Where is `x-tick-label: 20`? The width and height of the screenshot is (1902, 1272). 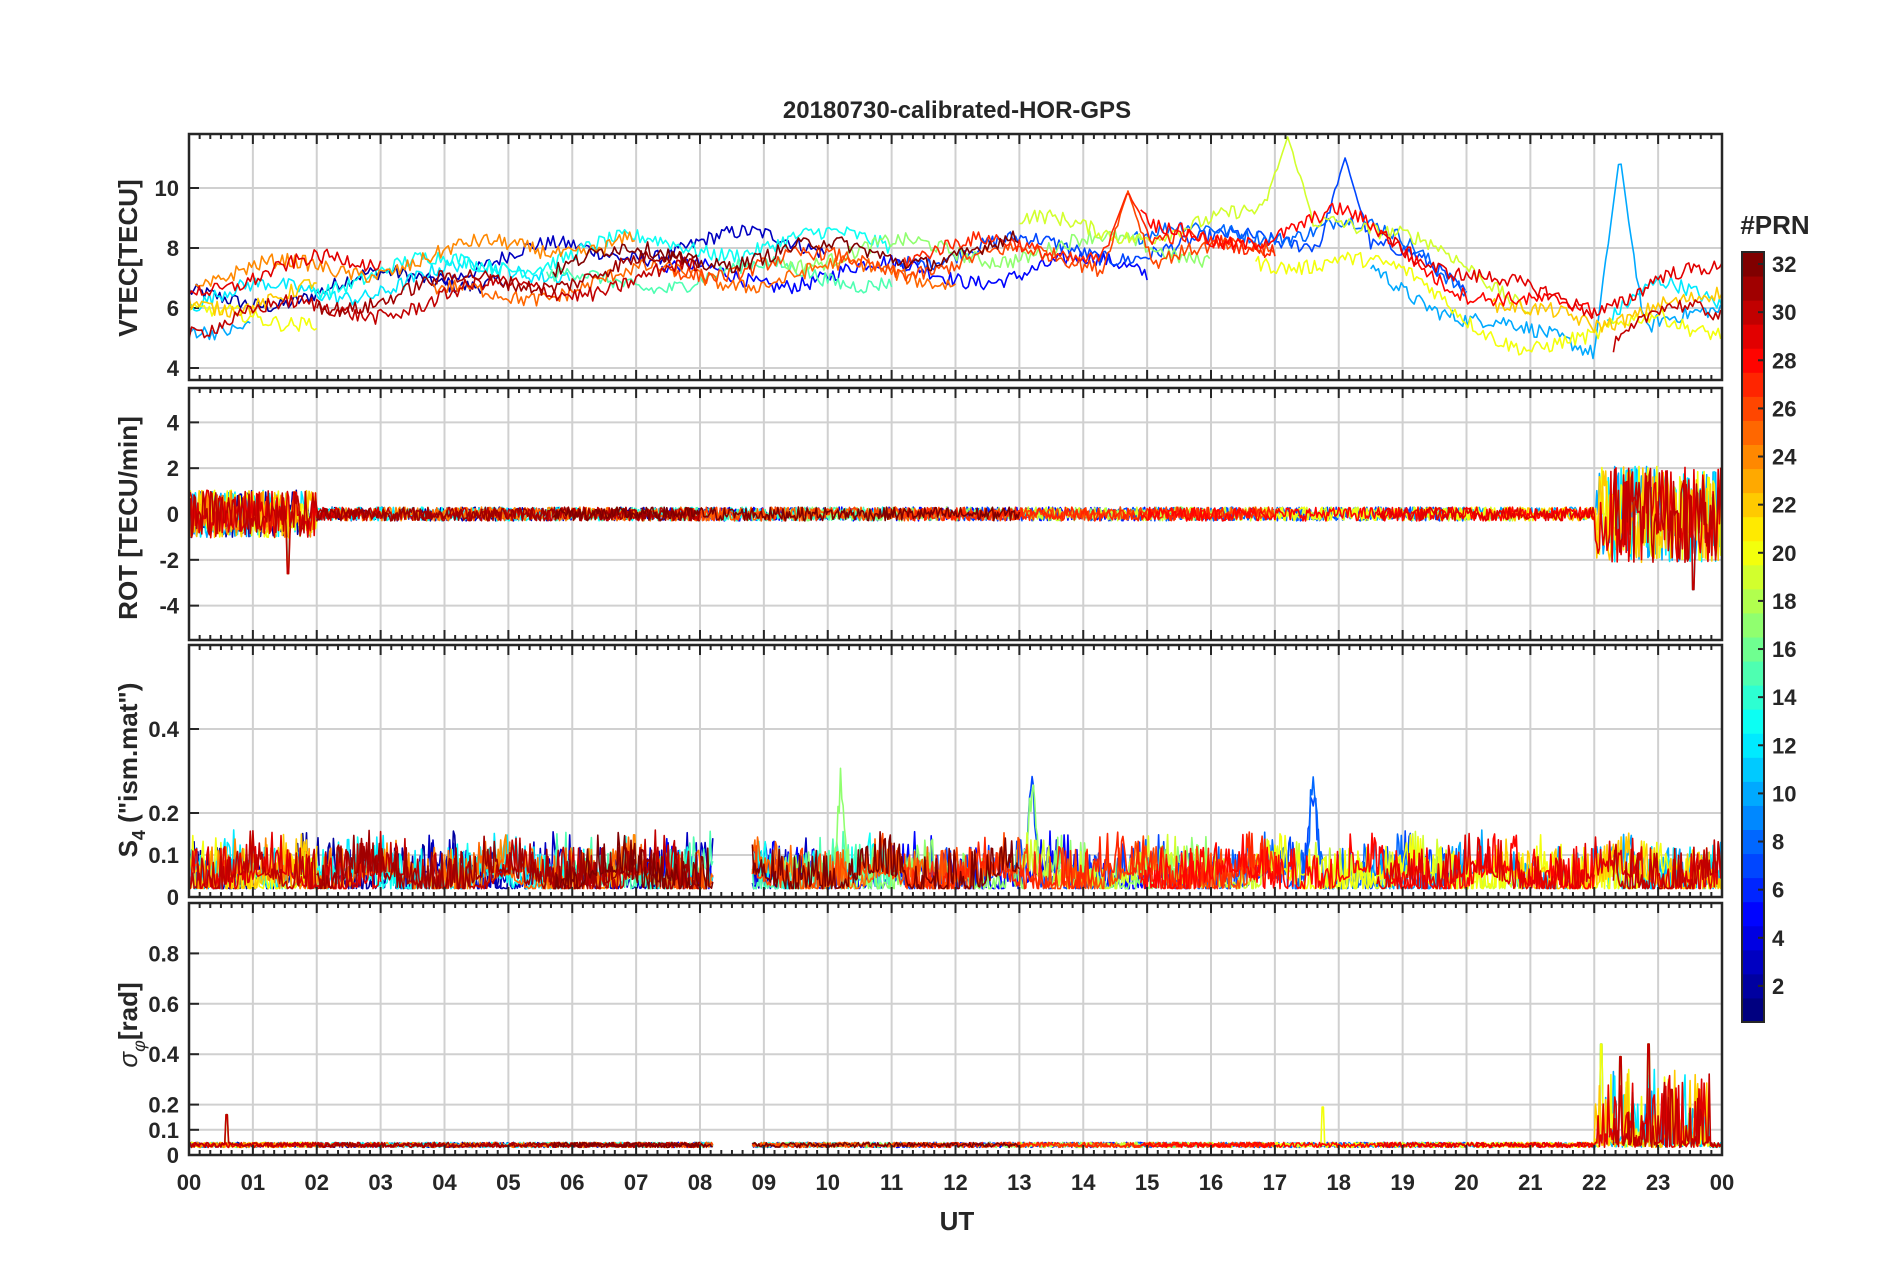 x-tick-label: 20 is located at coordinates (1466, 1182).